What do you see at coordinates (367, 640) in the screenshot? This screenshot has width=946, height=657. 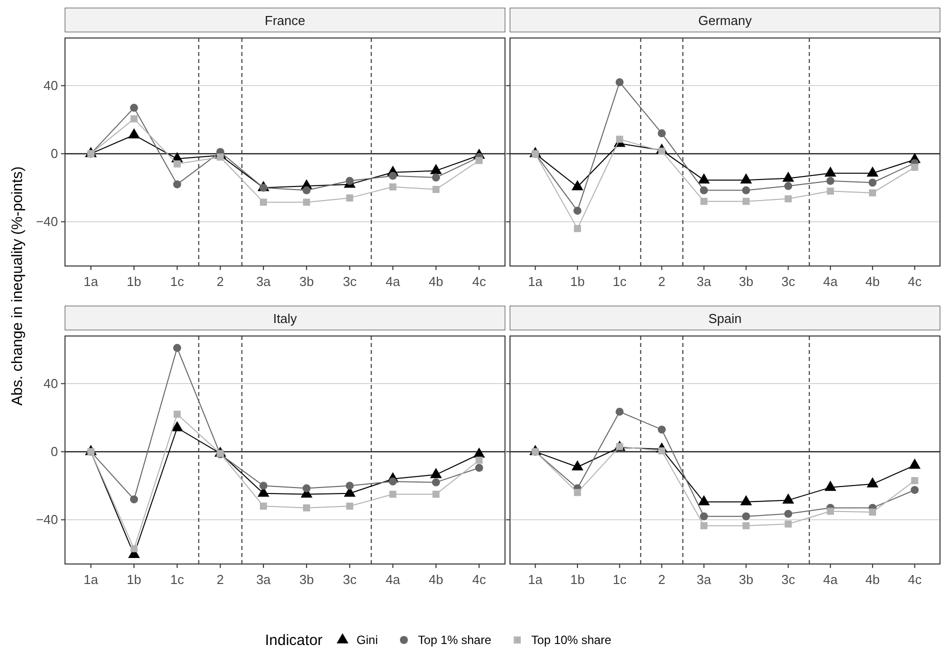 I see `legend-label: Gini` at bounding box center [367, 640].